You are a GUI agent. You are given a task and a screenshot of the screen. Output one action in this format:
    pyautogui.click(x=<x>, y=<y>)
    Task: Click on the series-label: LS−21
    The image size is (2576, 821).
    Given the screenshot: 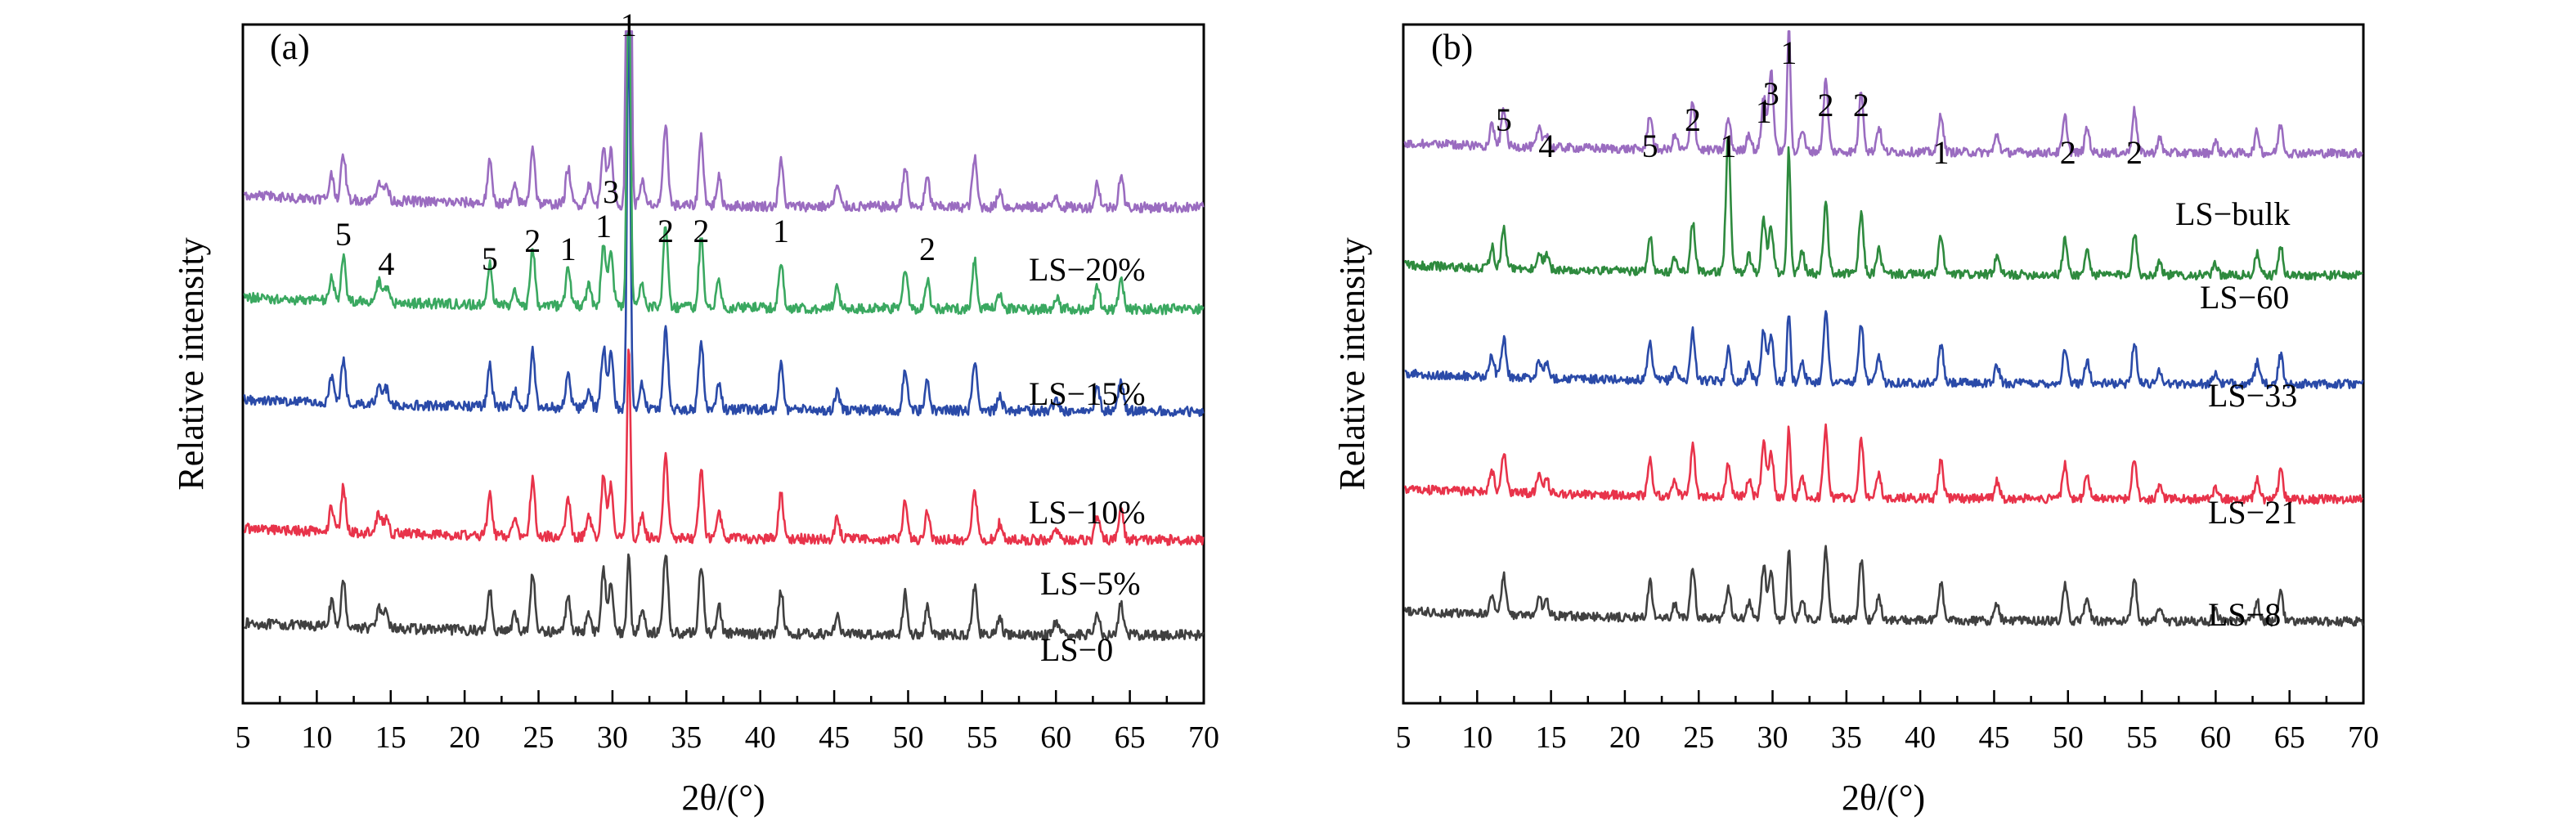 What is the action you would take?
    pyautogui.click(x=2252, y=512)
    